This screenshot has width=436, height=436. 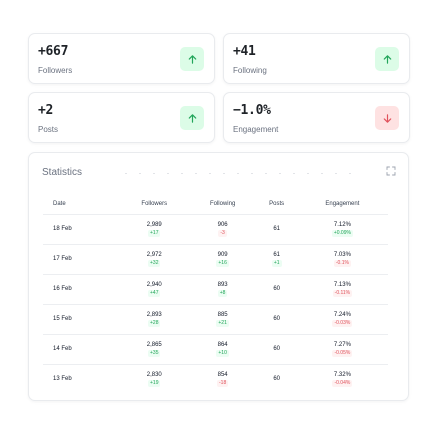 I want to click on cell-followers: 2,830 +19, so click(x=154, y=379).